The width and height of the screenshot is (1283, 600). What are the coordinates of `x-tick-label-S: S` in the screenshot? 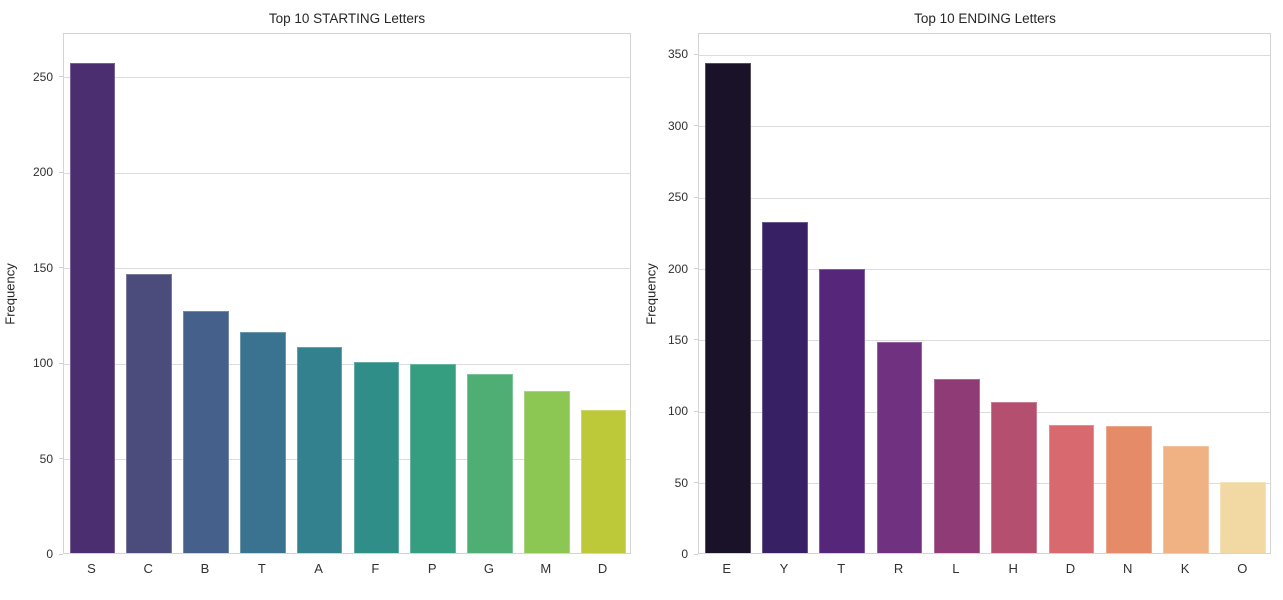 It's located at (91, 568).